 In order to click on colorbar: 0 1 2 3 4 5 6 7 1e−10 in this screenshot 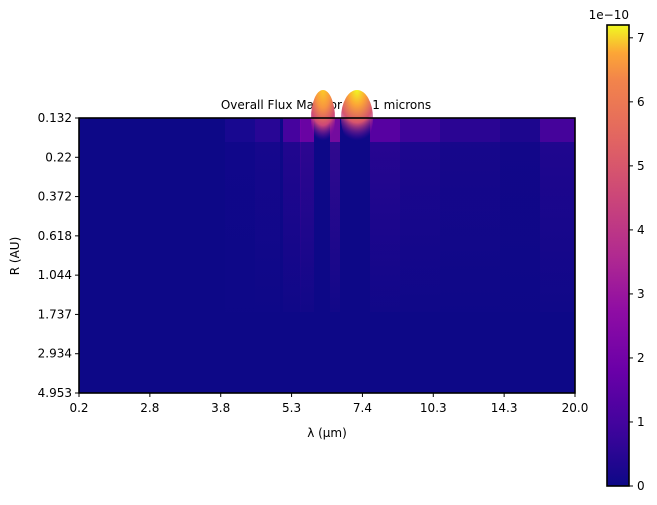, I will do `click(617, 250)`.